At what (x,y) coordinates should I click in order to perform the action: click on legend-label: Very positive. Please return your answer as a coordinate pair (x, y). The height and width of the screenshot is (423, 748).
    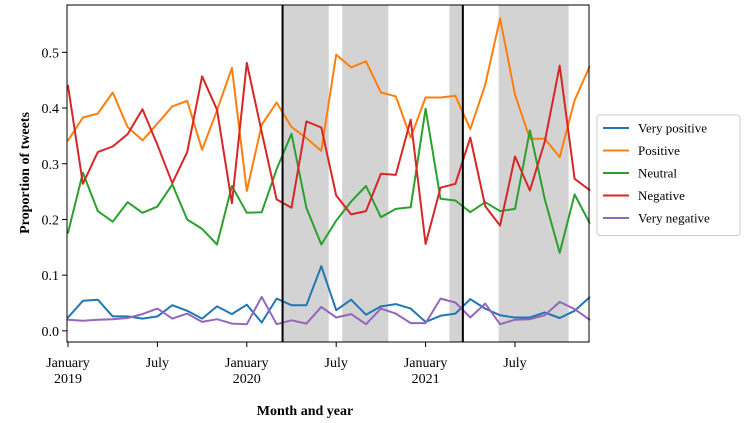
    Looking at the image, I should click on (672, 128).